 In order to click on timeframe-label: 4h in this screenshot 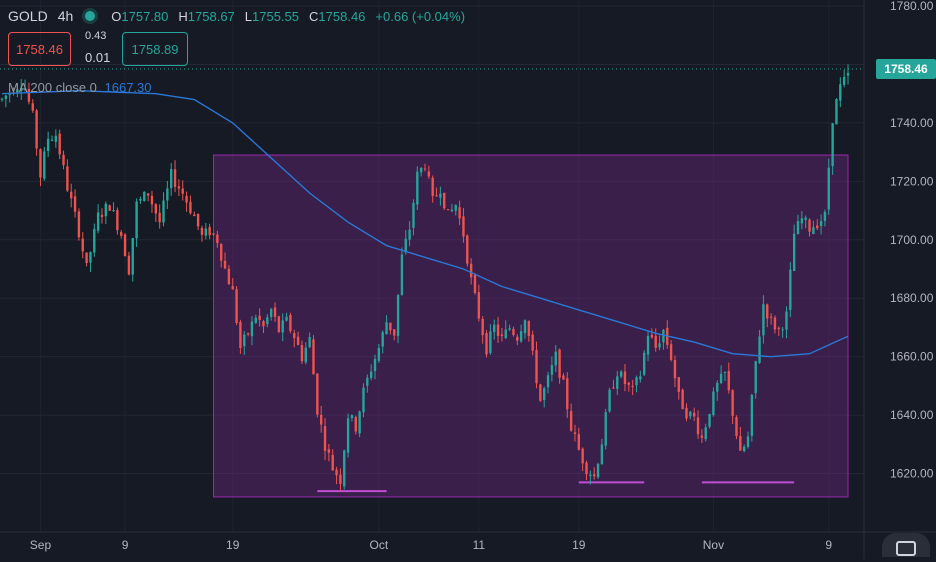, I will do `click(65, 16)`.